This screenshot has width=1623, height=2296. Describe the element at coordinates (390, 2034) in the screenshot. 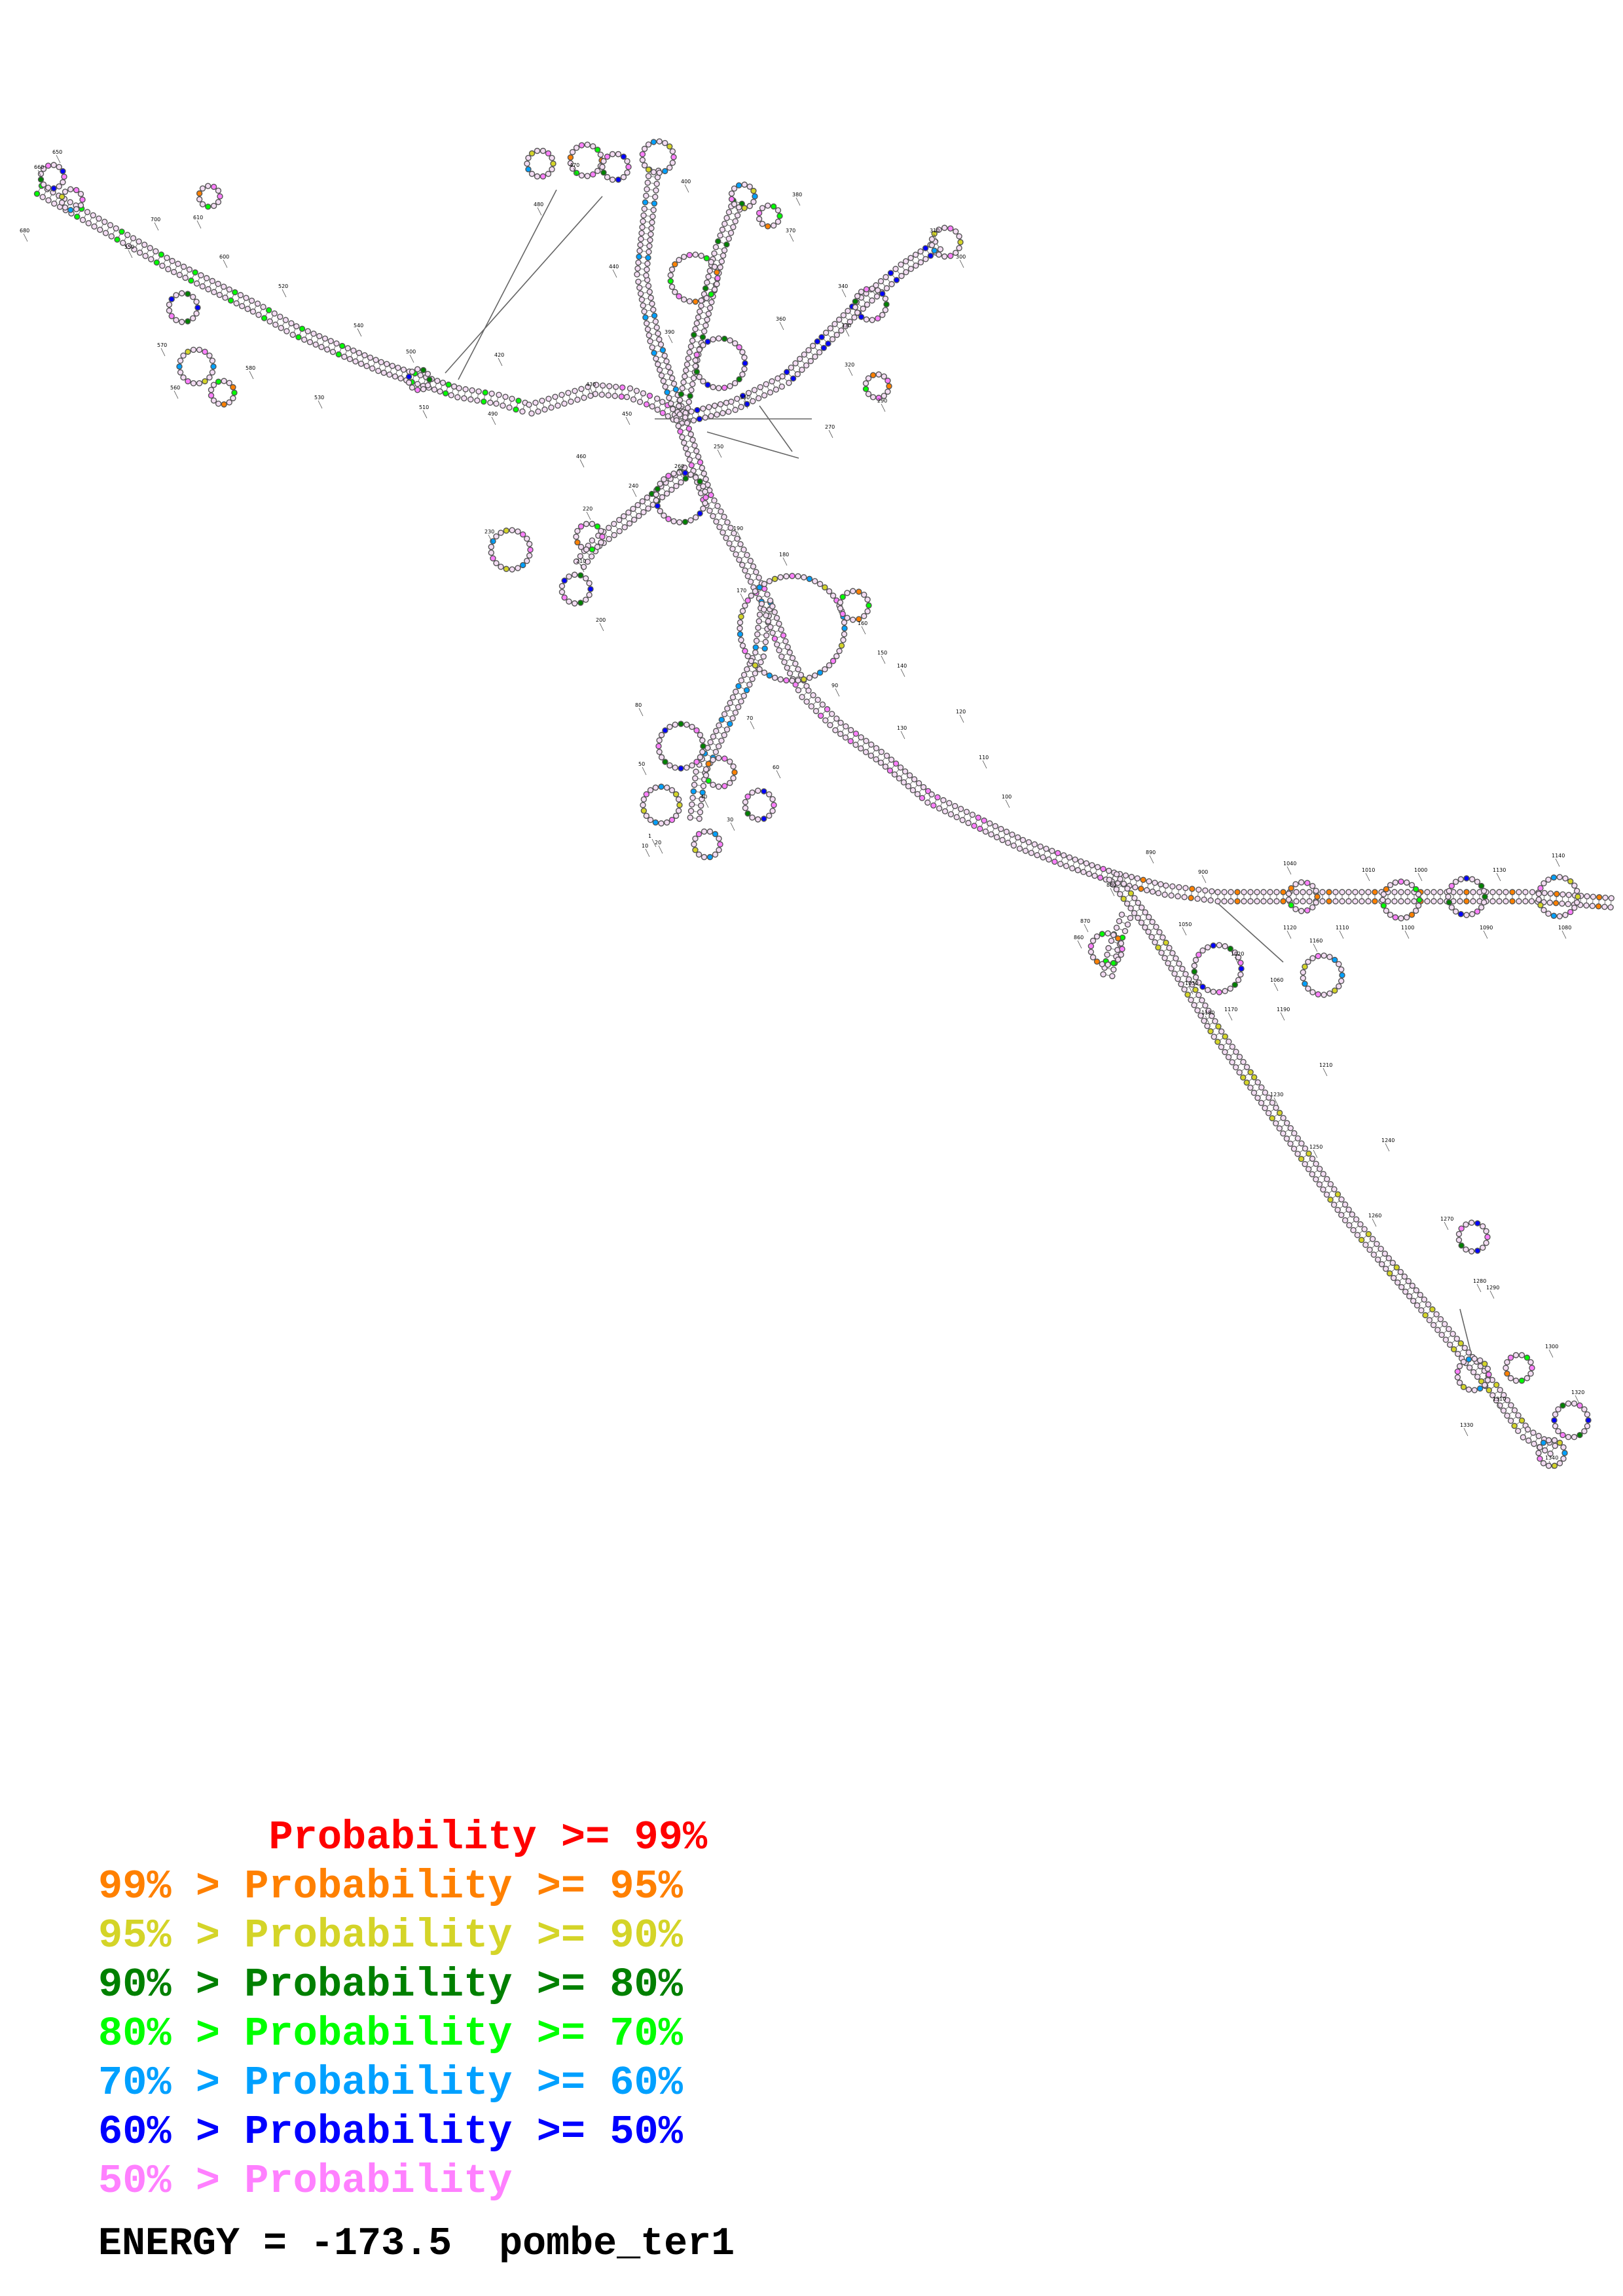

I see `legend-line: 80% > Probability >= 70%` at that location.